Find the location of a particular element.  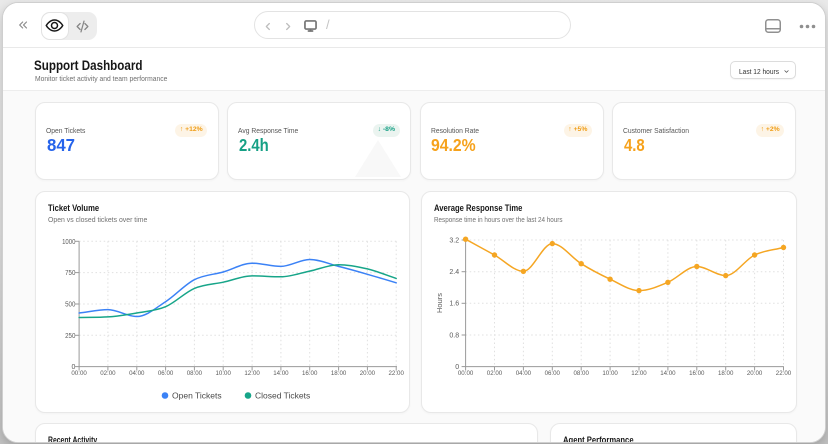

svg-text: Open Tickets is located at coordinates (197, 396).